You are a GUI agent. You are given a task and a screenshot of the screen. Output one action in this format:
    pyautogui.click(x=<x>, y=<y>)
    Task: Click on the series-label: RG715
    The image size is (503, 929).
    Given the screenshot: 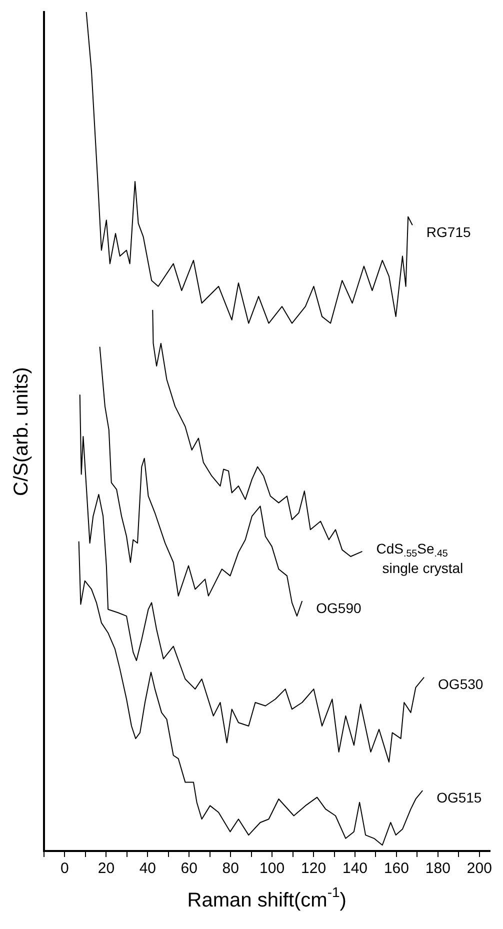 What is the action you would take?
    pyautogui.click(x=448, y=232)
    